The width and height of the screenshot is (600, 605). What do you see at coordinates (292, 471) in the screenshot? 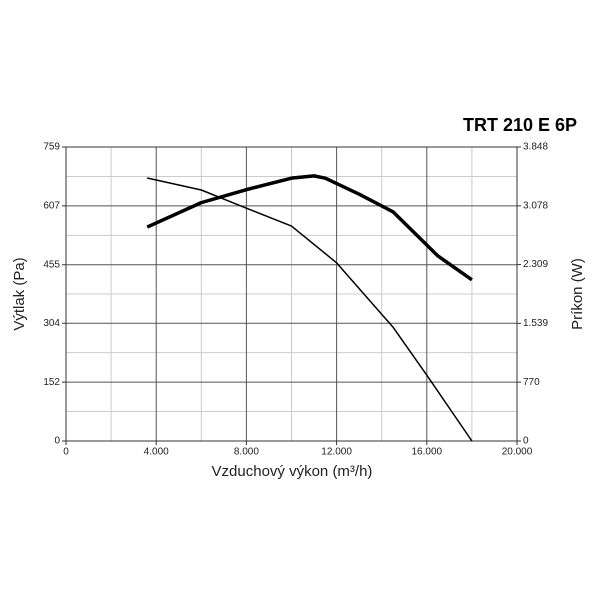
I see `x-axis-label: Vzduchový výkon (m³/h)` at bounding box center [292, 471].